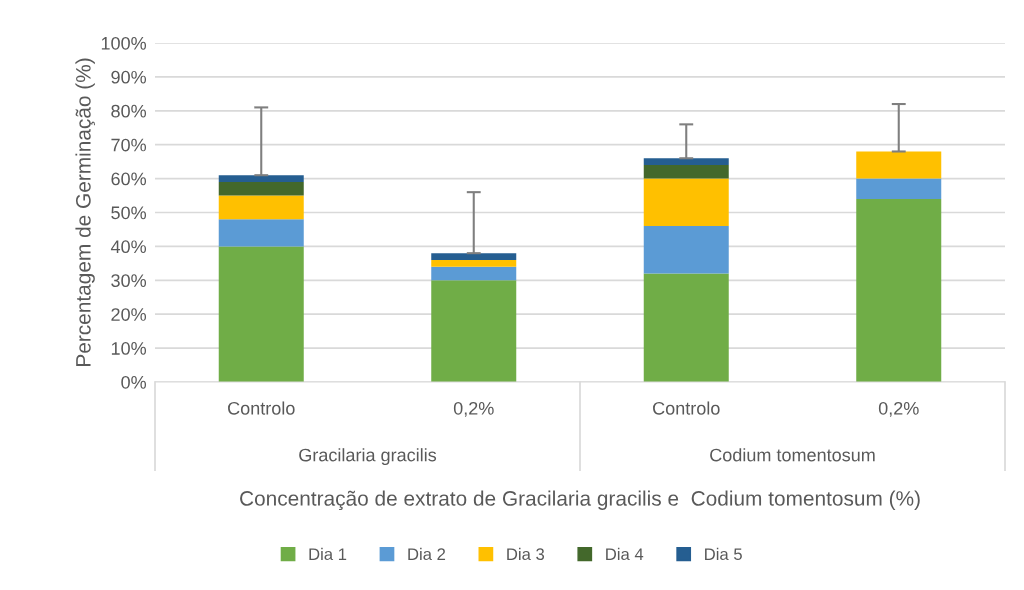 This screenshot has width=1024, height=590. Describe the element at coordinates (128, 247) in the screenshot. I see `y-tick-label: 40%` at that location.